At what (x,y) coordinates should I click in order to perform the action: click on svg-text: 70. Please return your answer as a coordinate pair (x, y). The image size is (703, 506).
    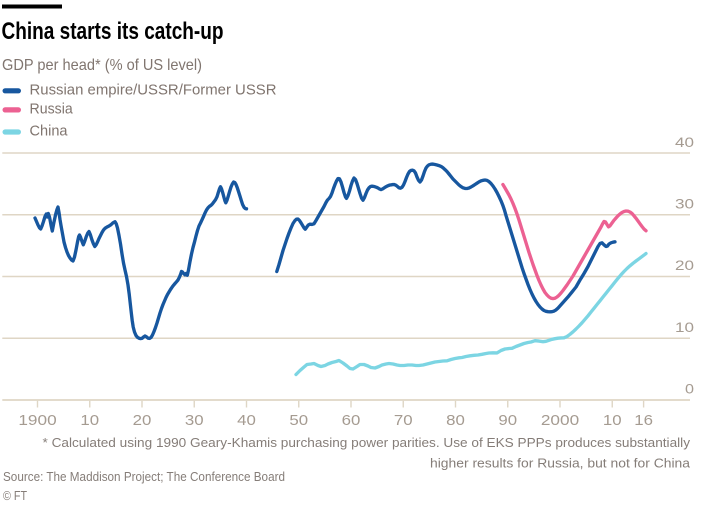
    Looking at the image, I should click on (403, 420).